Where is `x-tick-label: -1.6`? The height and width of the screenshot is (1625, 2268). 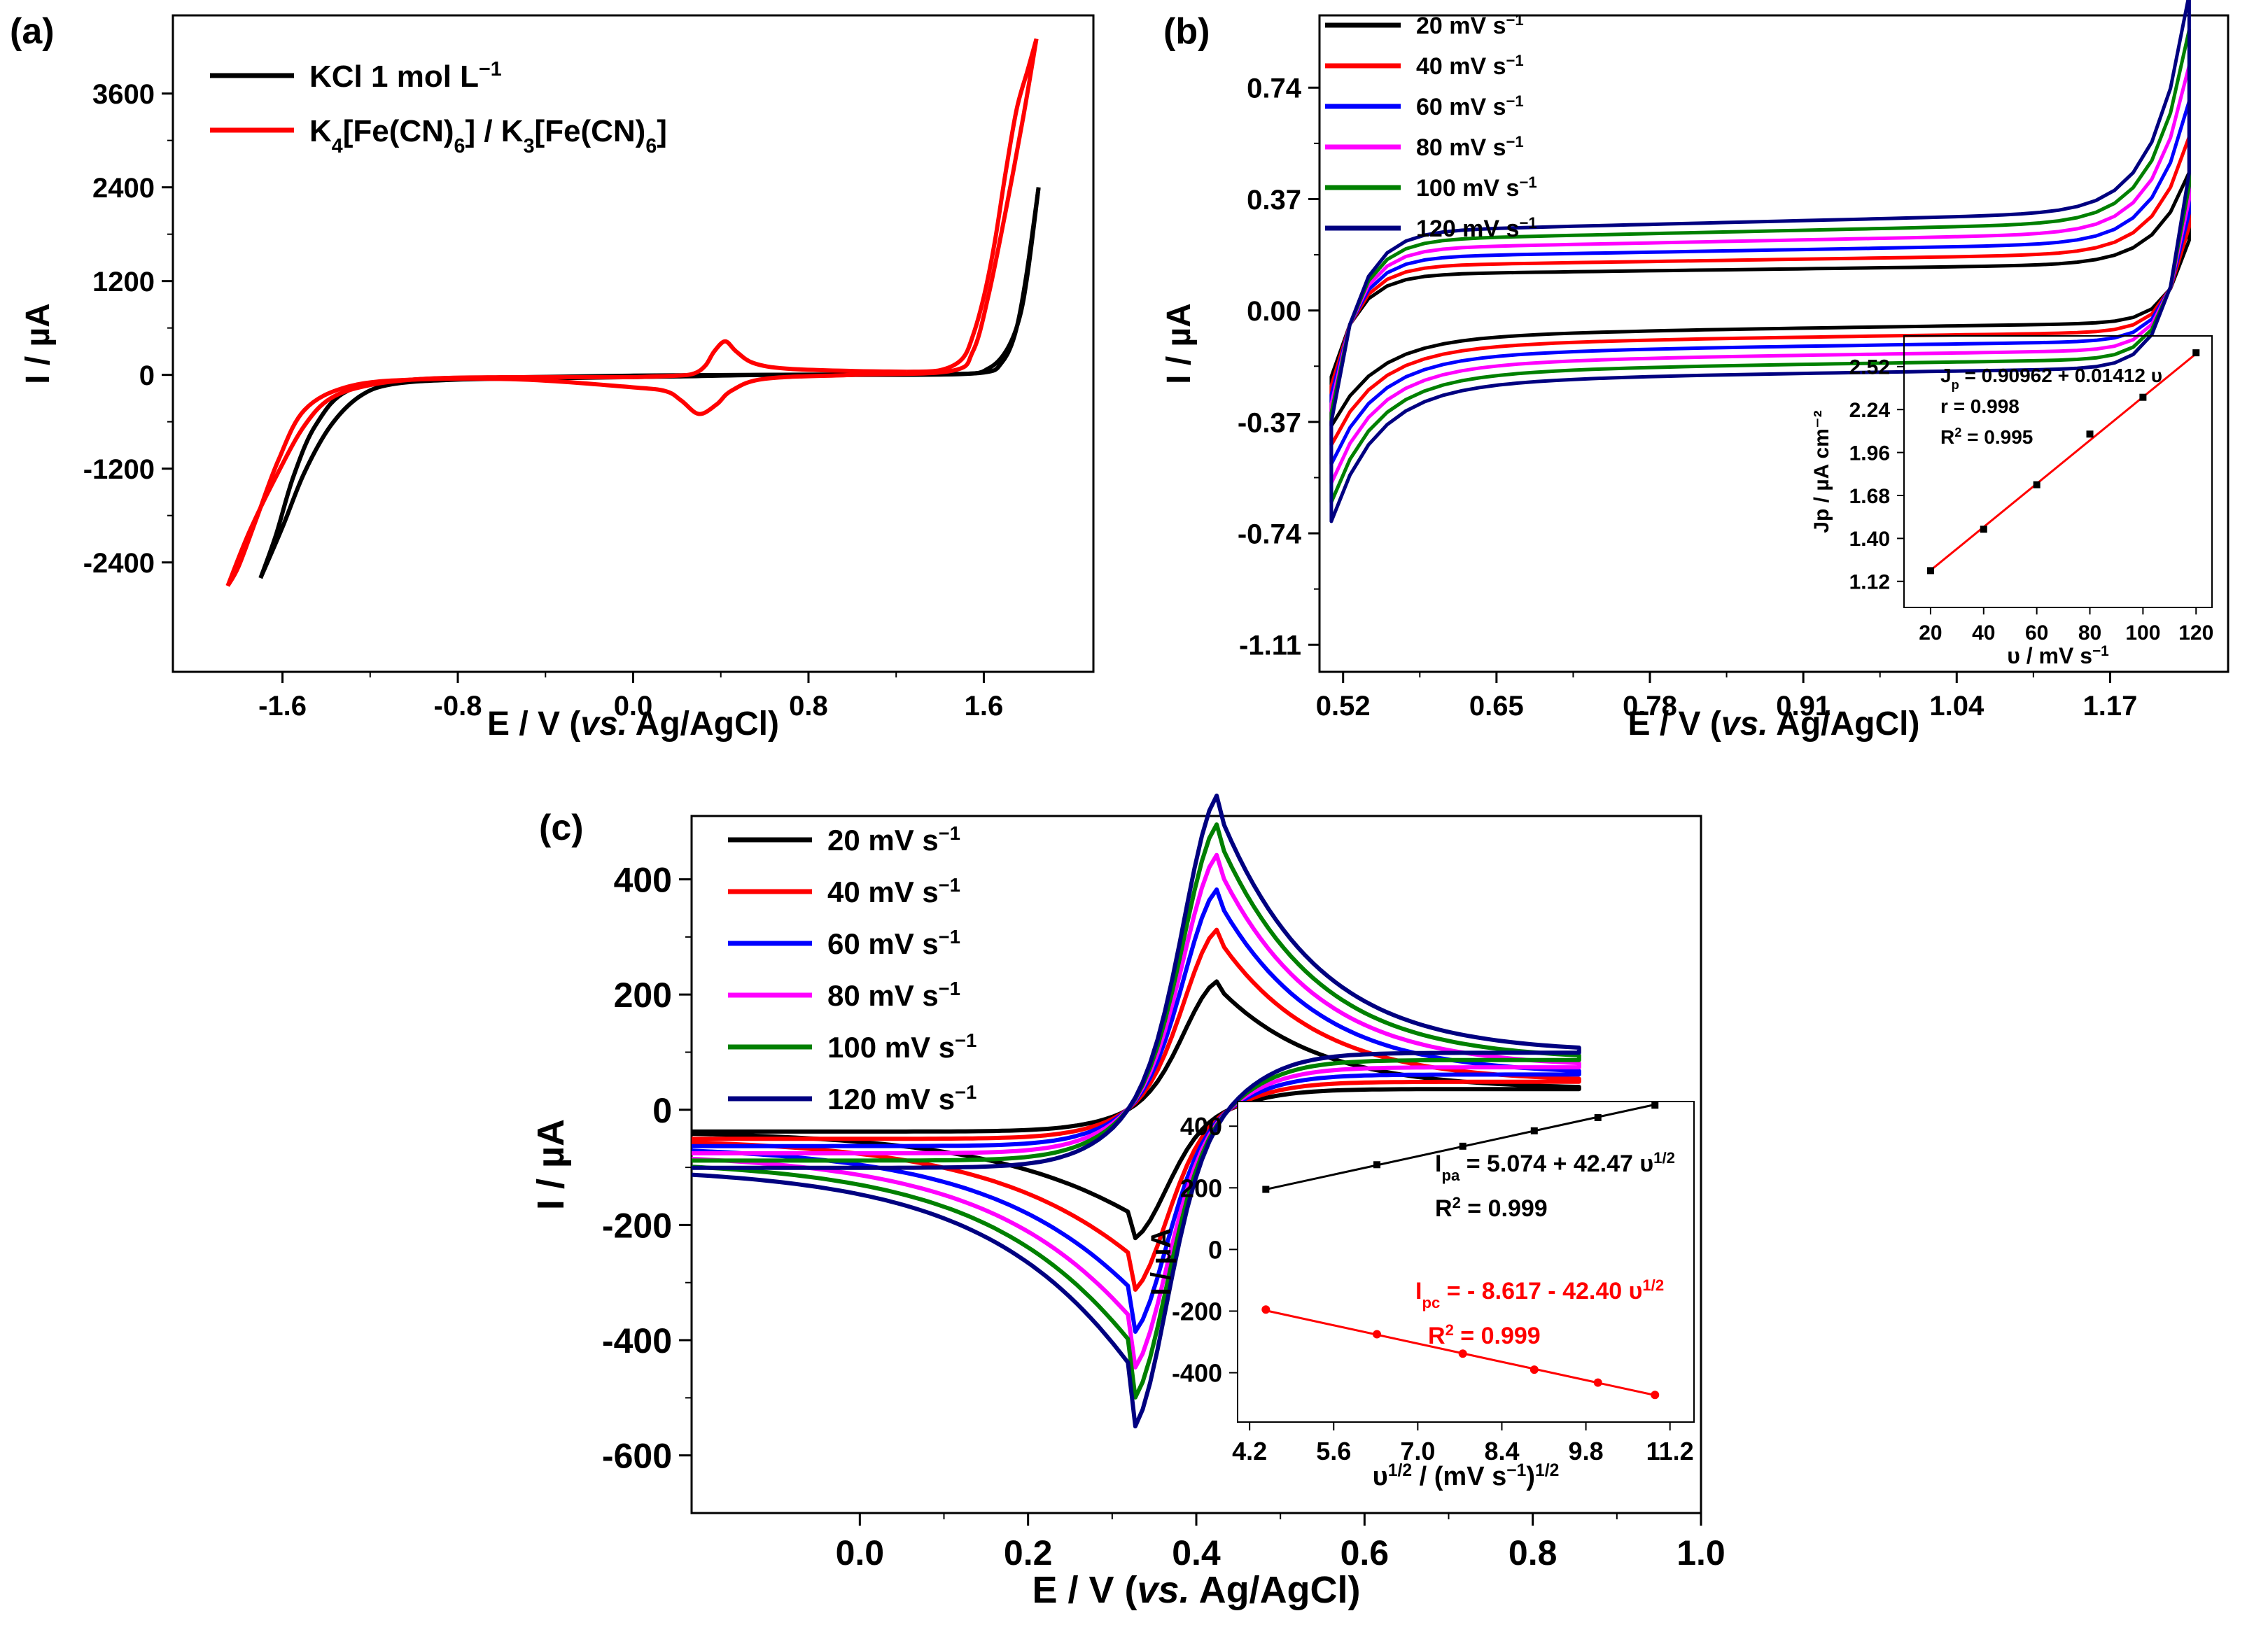 x-tick-label: -1.6 is located at coordinates (282, 706).